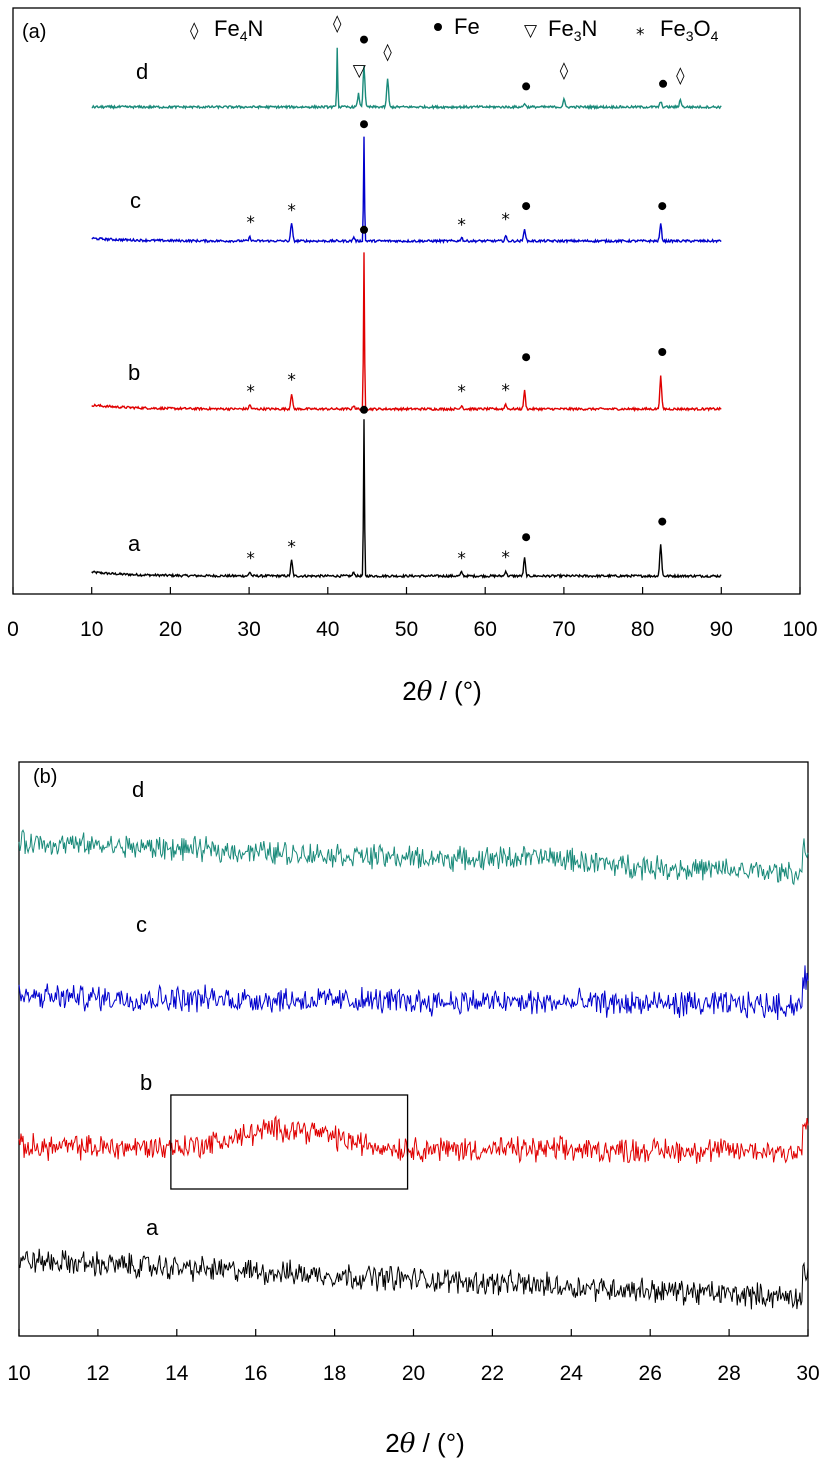 The image size is (829, 1461). What do you see at coordinates (406, 499) in the screenshot?
I see `series-a-a-line` at bounding box center [406, 499].